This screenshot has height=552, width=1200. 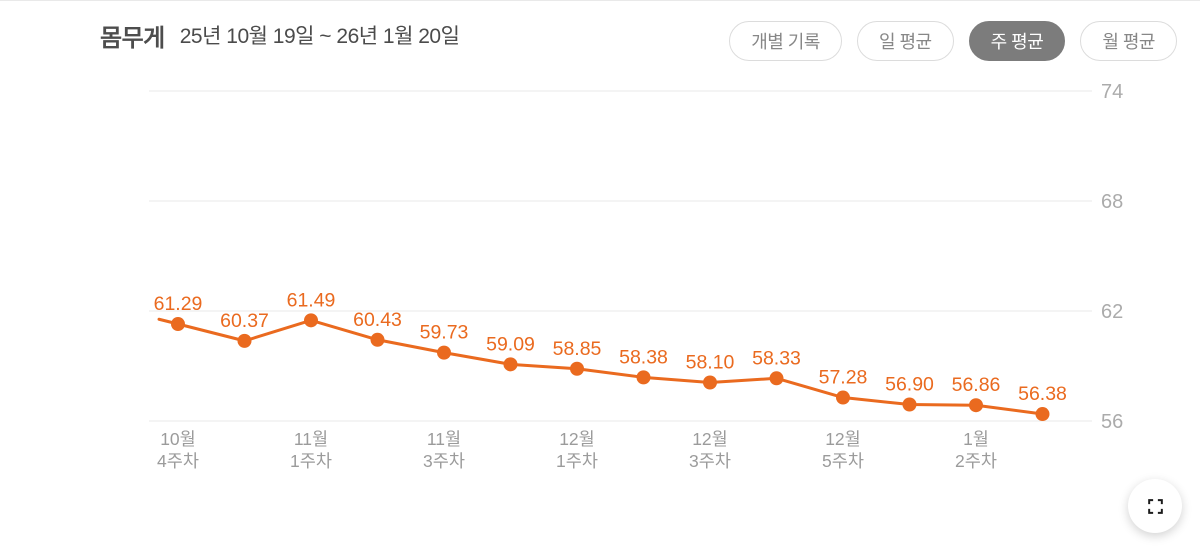 I want to click on x-axis-label: 11월 3주차, so click(x=444, y=450).